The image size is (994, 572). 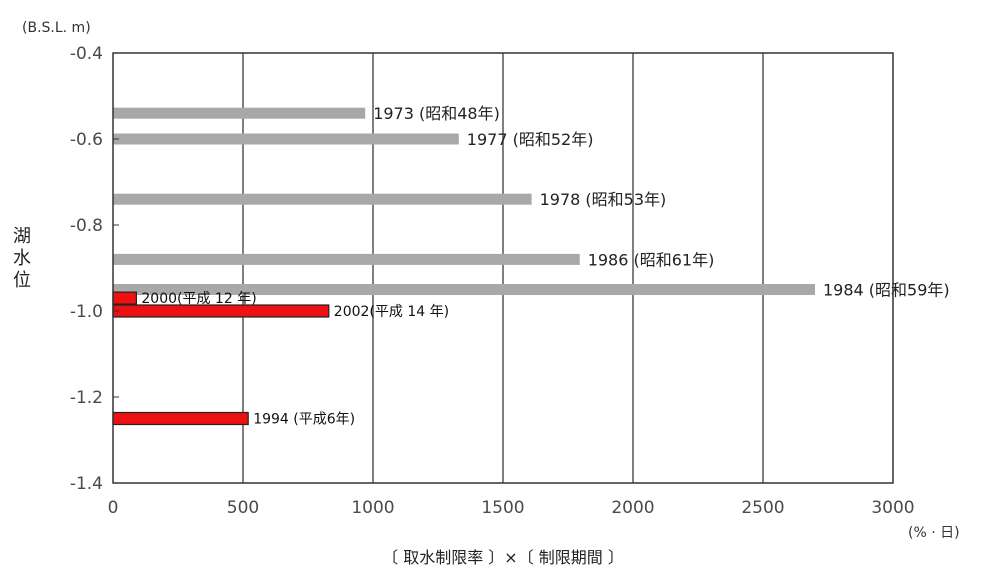 I want to click on bar-label: 1977 (昭和52年), so click(x=530, y=139).